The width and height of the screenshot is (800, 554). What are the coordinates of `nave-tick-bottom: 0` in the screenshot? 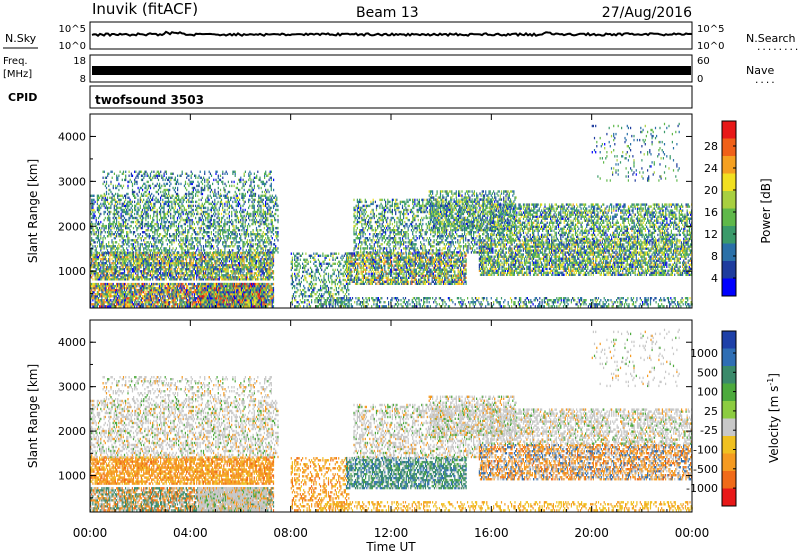 It's located at (700, 79).